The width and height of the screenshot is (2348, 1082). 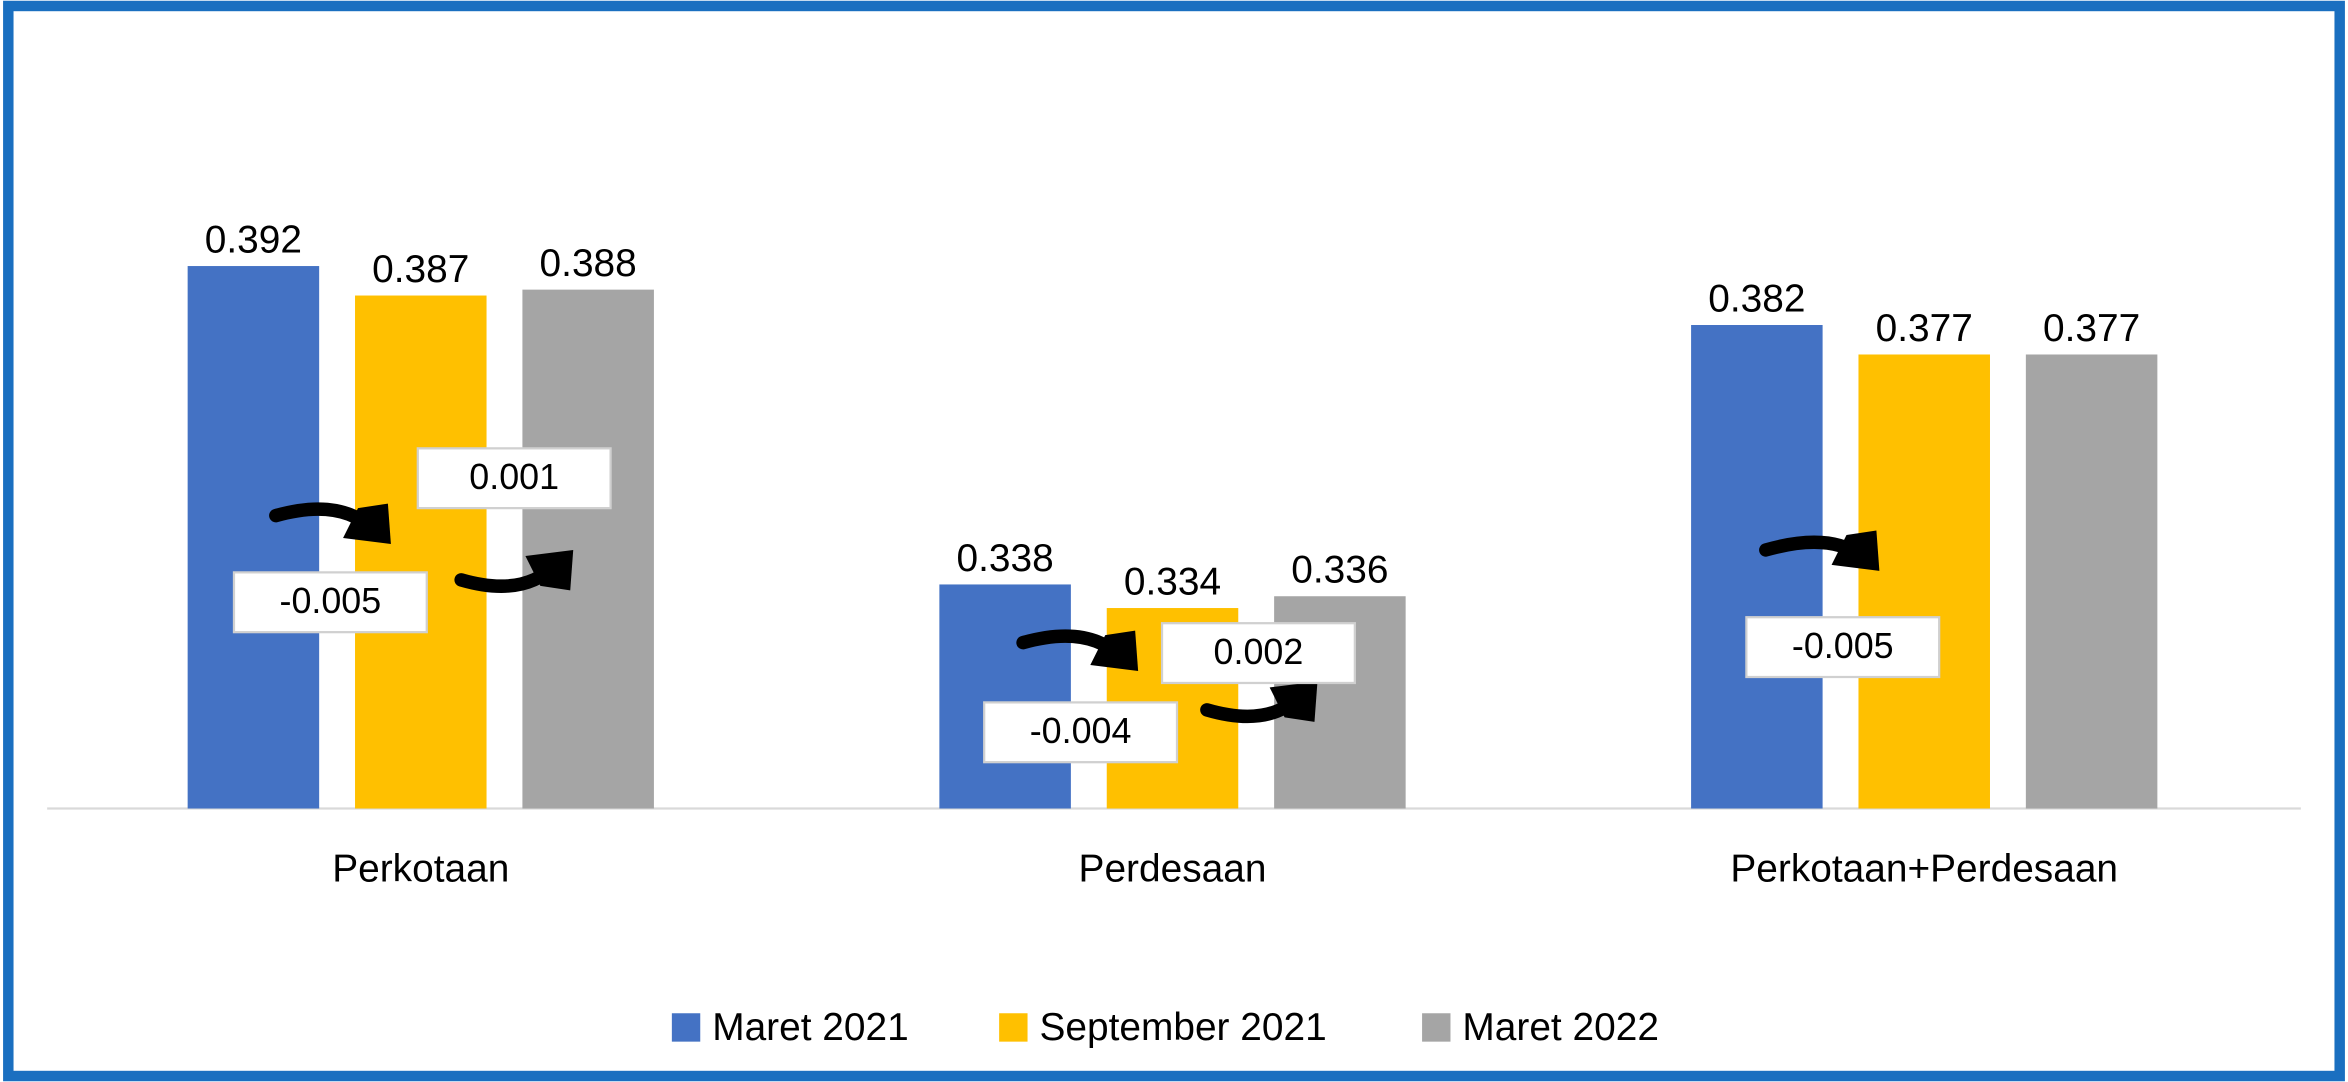 I want to click on value-label: 0.387, so click(x=420, y=269).